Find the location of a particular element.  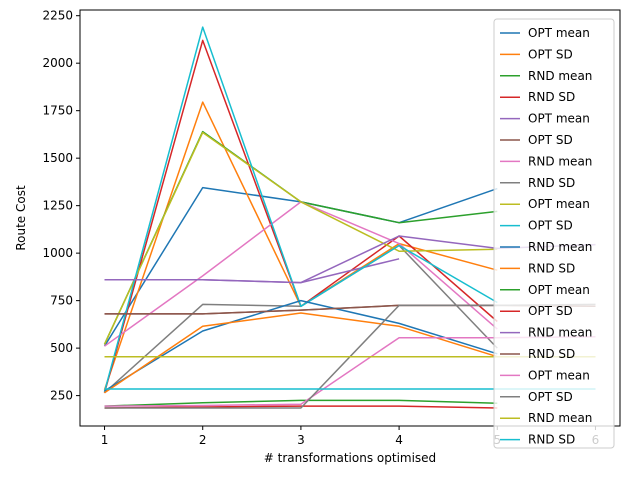

y-tick-label: 1000 is located at coordinates (57, 253).